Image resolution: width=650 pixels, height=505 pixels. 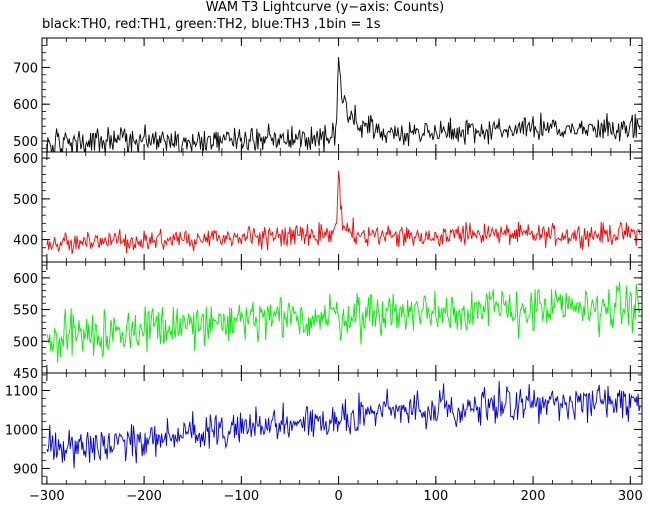 I want to click on x-tick-label: 300, so click(x=630, y=496).